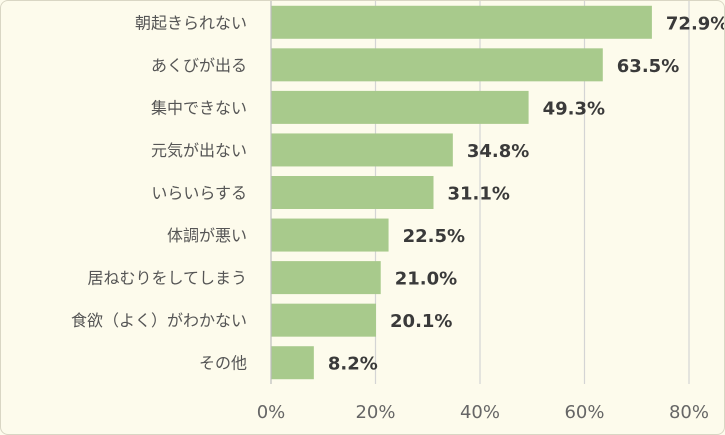  What do you see at coordinates (223, 363) in the screenshot?
I see `category-label: その他` at bounding box center [223, 363].